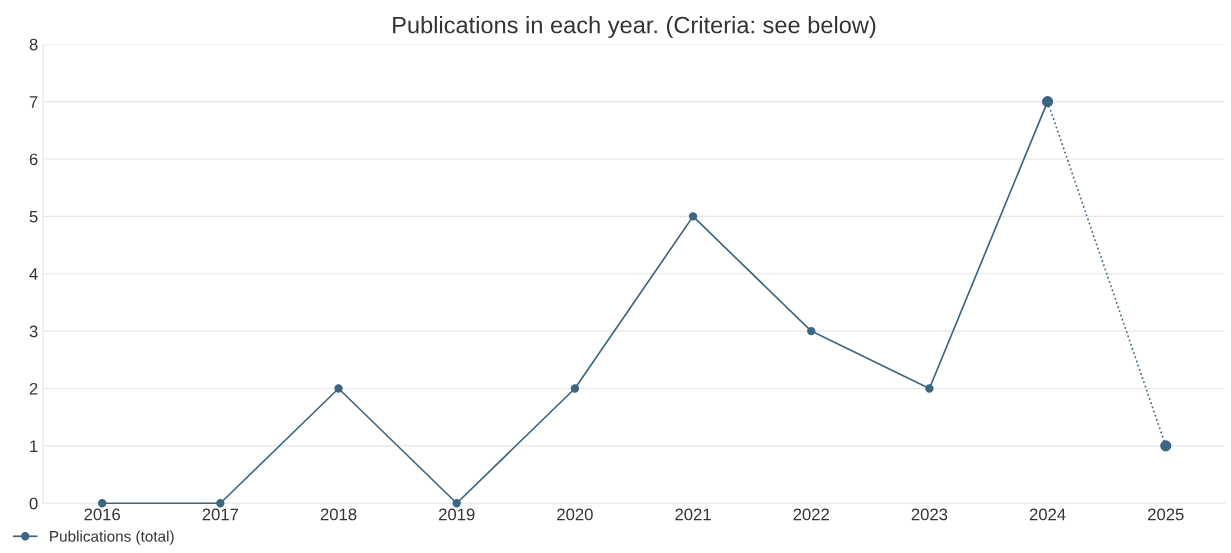 This screenshot has width=1231, height=553. I want to click on y-tick-label: 3, so click(33, 331).